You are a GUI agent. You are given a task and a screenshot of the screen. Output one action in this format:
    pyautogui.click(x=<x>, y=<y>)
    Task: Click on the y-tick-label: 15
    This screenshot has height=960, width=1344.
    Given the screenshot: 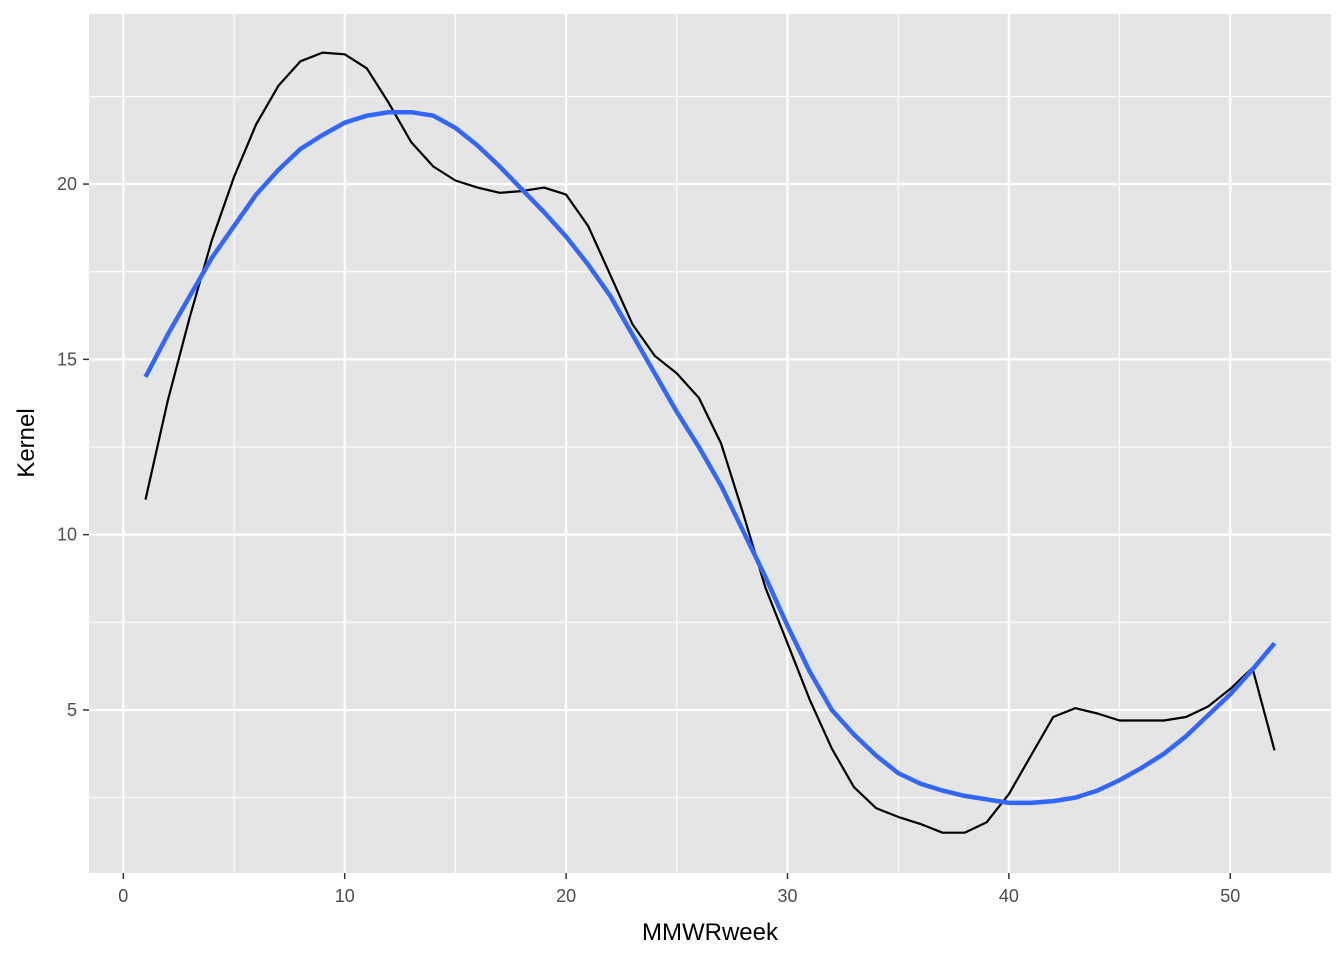 What is the action you would take?
    pyautogui.click(x=67, y=359)
    